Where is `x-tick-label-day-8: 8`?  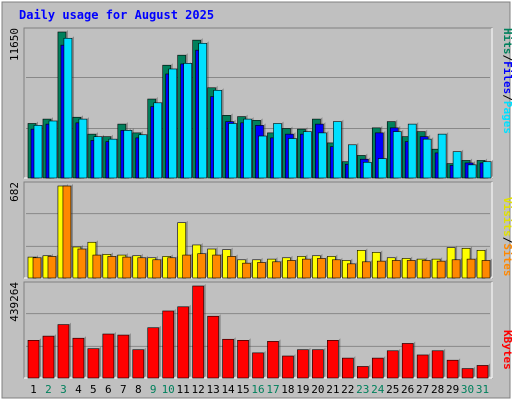 x-tick-label-day-8: 8 is located at coordinates (138, 389).